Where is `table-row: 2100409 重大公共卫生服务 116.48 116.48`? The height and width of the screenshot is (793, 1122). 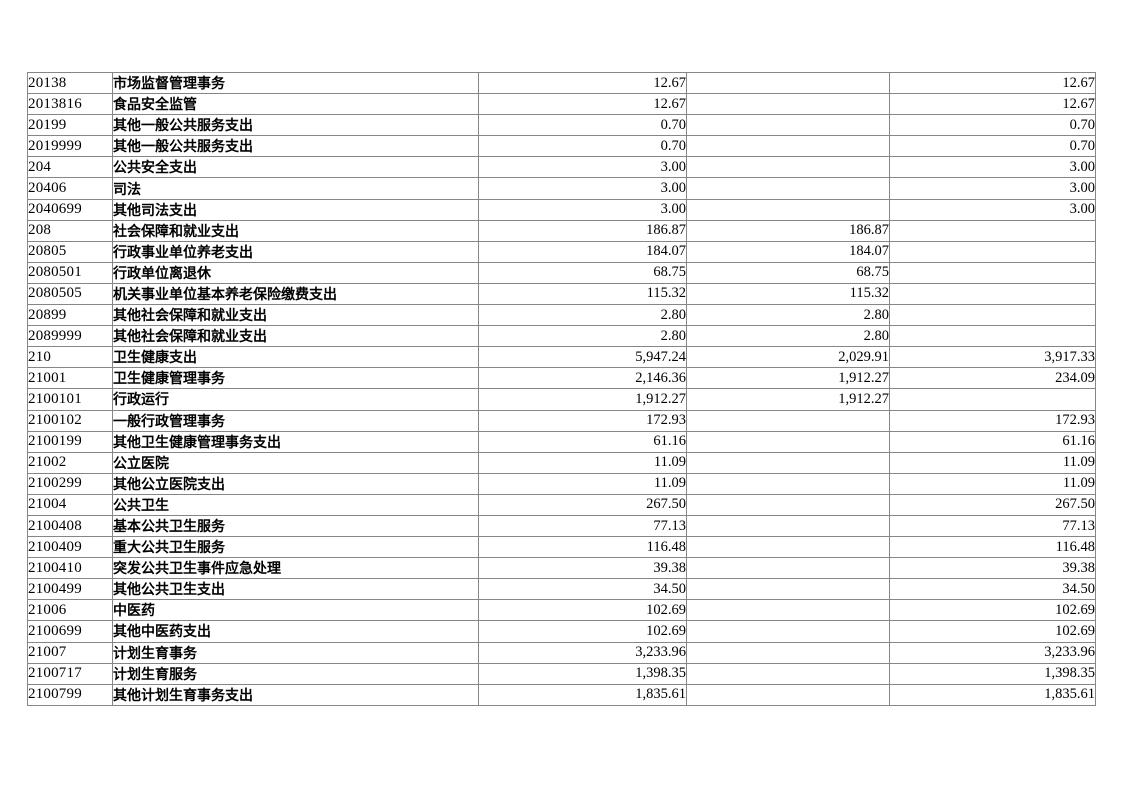 table-row: 2100409 重大公共卫生服务 116.48 116.48 is located at coordinates (561, 547).